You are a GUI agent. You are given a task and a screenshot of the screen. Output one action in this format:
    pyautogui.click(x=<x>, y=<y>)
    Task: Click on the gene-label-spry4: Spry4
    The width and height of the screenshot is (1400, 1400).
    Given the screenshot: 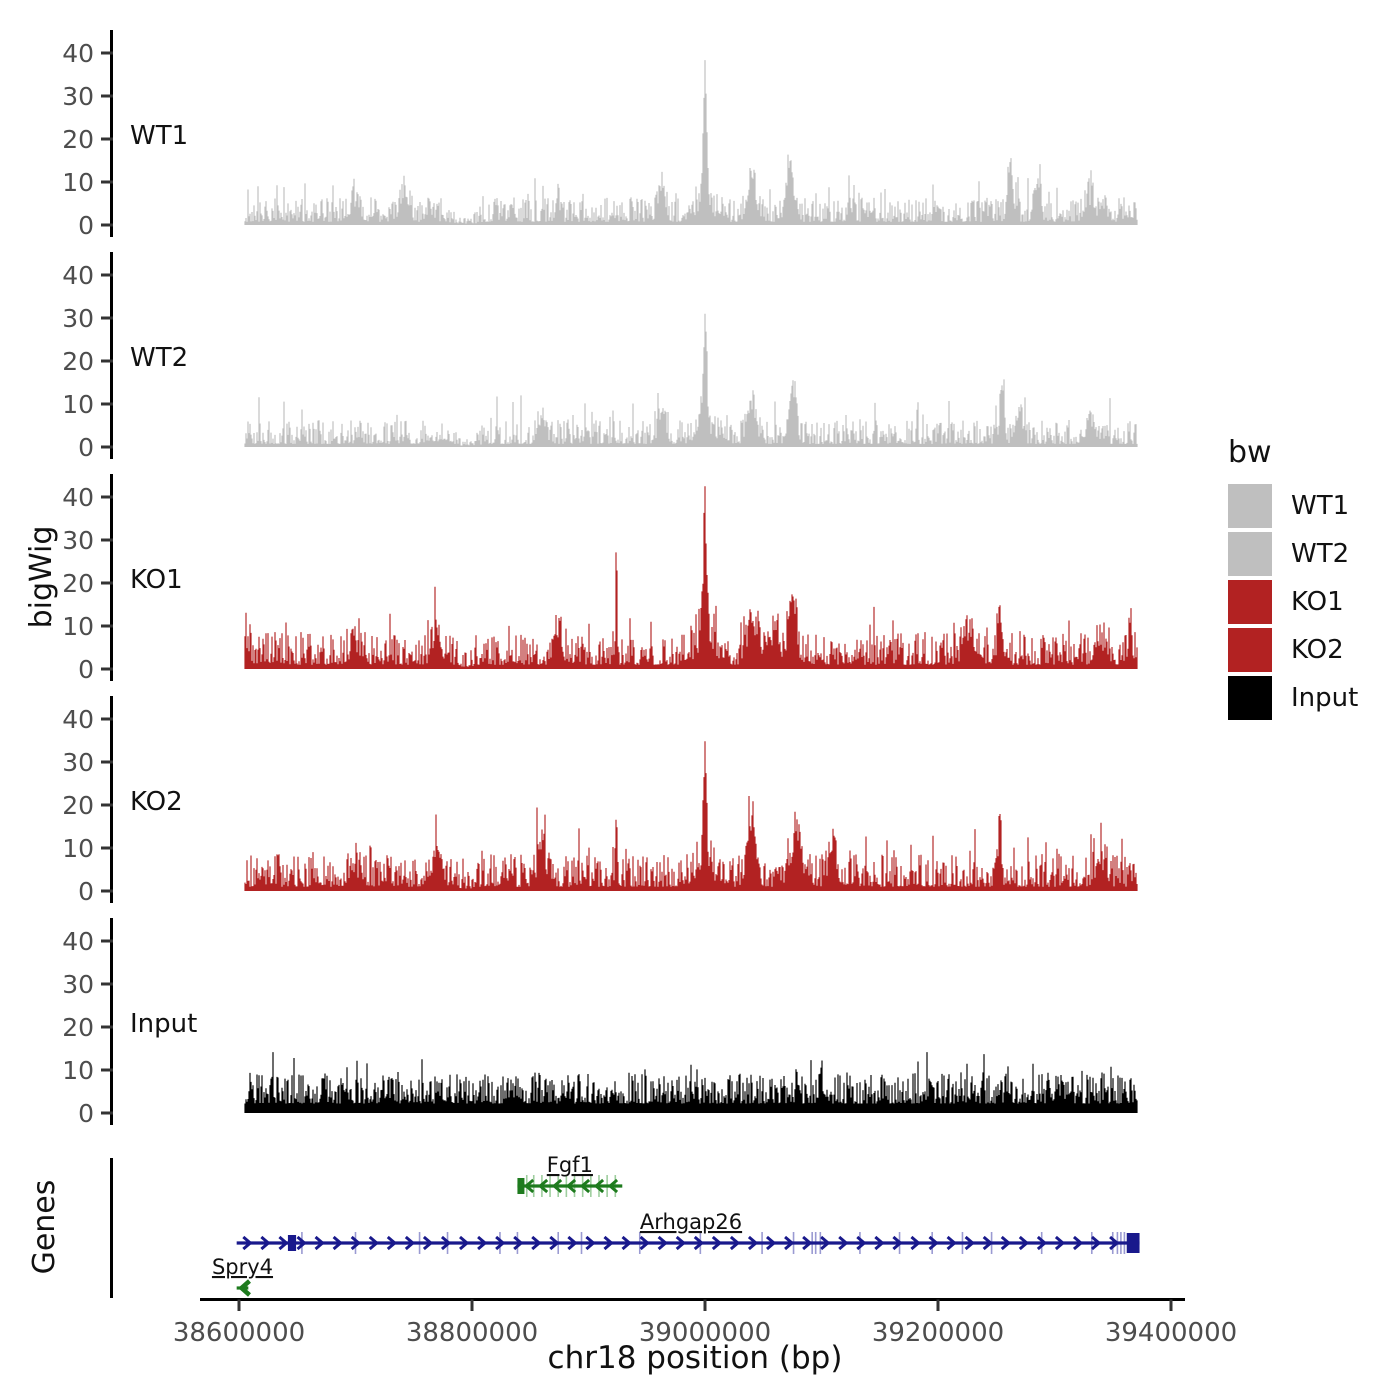 What is the action you would take?
    pyautogui.click(x=242, y=1267)
    